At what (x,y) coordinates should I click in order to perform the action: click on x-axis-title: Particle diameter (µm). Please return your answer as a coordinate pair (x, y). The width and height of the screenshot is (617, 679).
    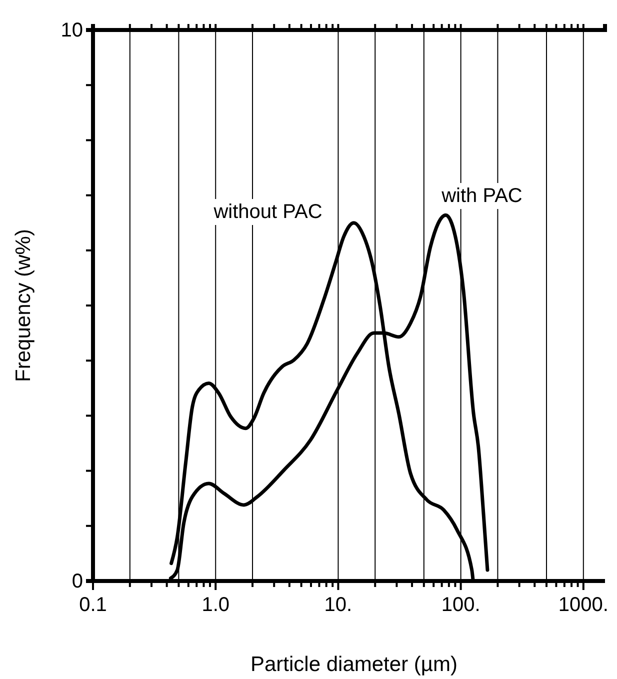
    Looking at the image, I should click on (354, 664).